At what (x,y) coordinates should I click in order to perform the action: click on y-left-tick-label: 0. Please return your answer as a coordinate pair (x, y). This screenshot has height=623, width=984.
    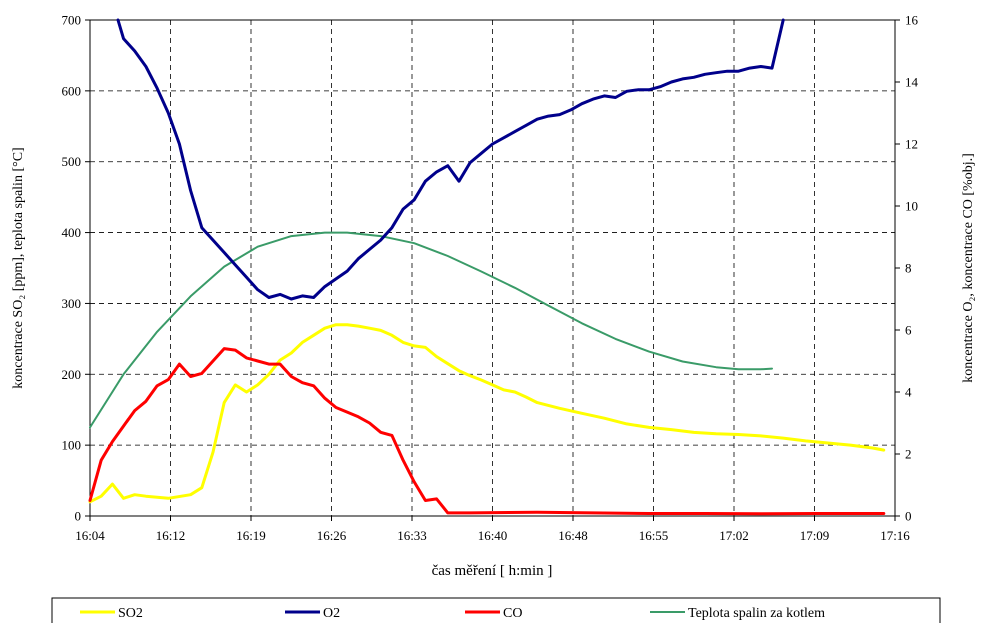
    Looking at the image, I should click on (78, 516).